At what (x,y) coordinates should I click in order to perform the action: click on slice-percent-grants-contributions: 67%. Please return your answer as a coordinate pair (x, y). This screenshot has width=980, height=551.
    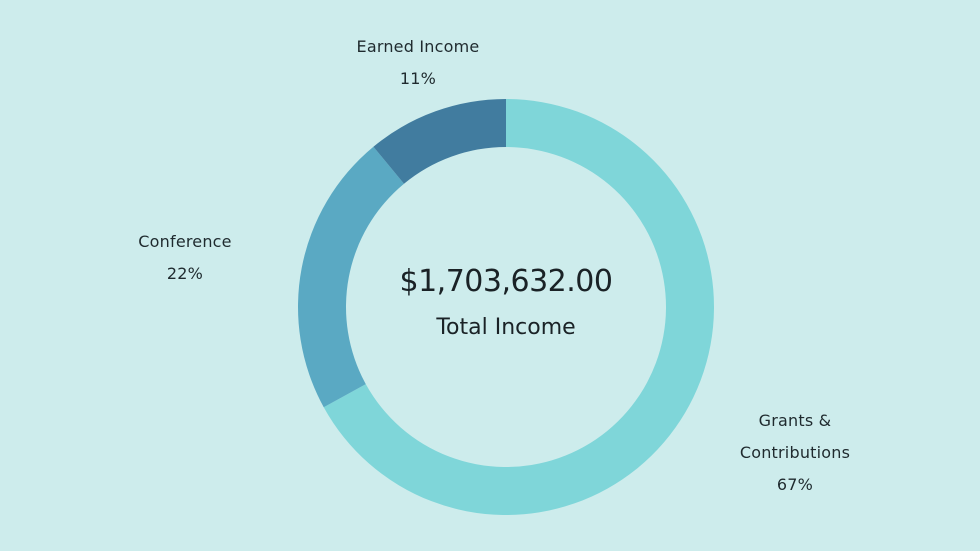
    Looking at the image, I should click on (795, 484).